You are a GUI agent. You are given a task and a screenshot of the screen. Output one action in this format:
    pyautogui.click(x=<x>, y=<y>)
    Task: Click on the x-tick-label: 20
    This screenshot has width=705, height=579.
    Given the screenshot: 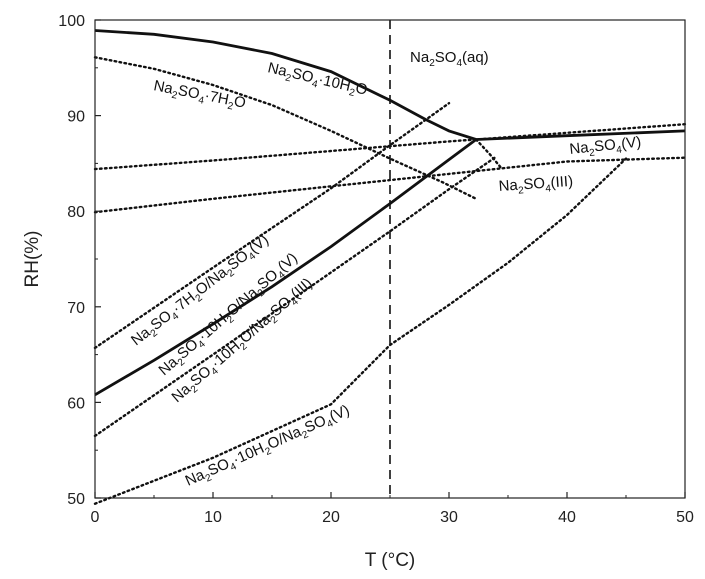 What is the action you would take?
    pyautogui.click(x=331, y=517)
    